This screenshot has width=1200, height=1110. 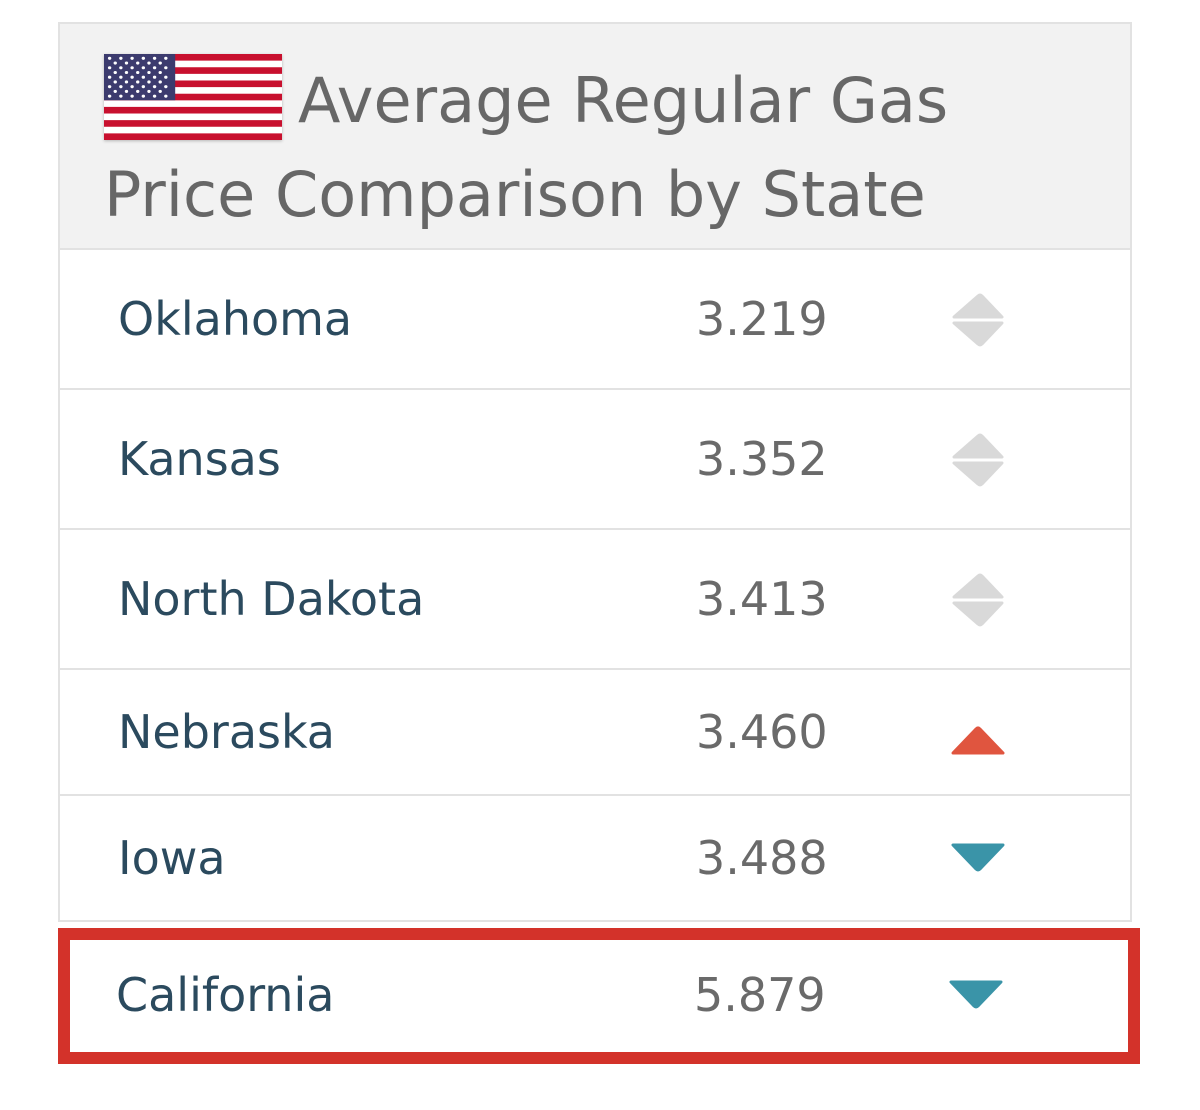 What do you see at coordinates (762, 319) in the screenshot?
I see `state-price: 3.219` at bounding box center [762, 319].